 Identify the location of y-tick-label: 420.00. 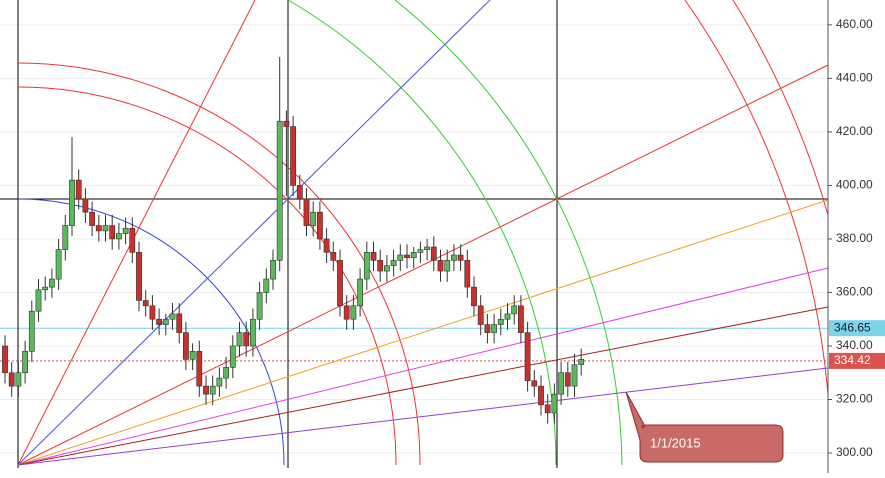
(854, 131).